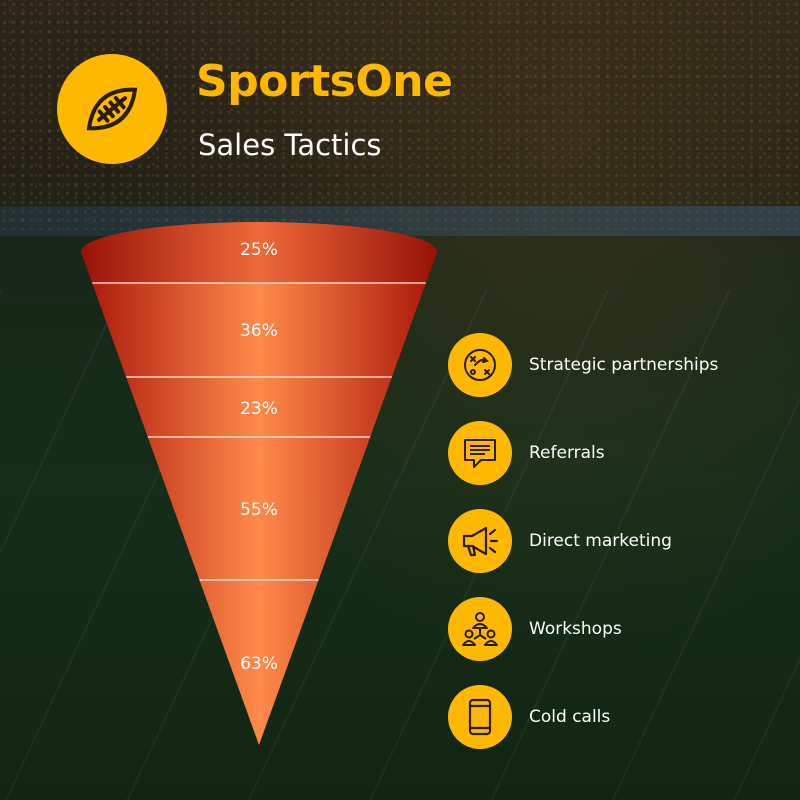 Image resolution: width=800 pixels, height=800 pixels. Describe the element at coordinates (259, 331) in the screenshot. I see `funnel-value-label: 36%` at that location.